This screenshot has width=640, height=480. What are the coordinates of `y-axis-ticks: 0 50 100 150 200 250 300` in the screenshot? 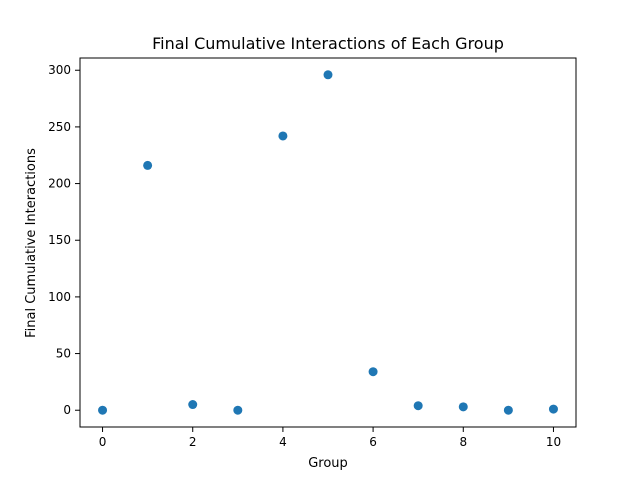 It's located at (64, 240).